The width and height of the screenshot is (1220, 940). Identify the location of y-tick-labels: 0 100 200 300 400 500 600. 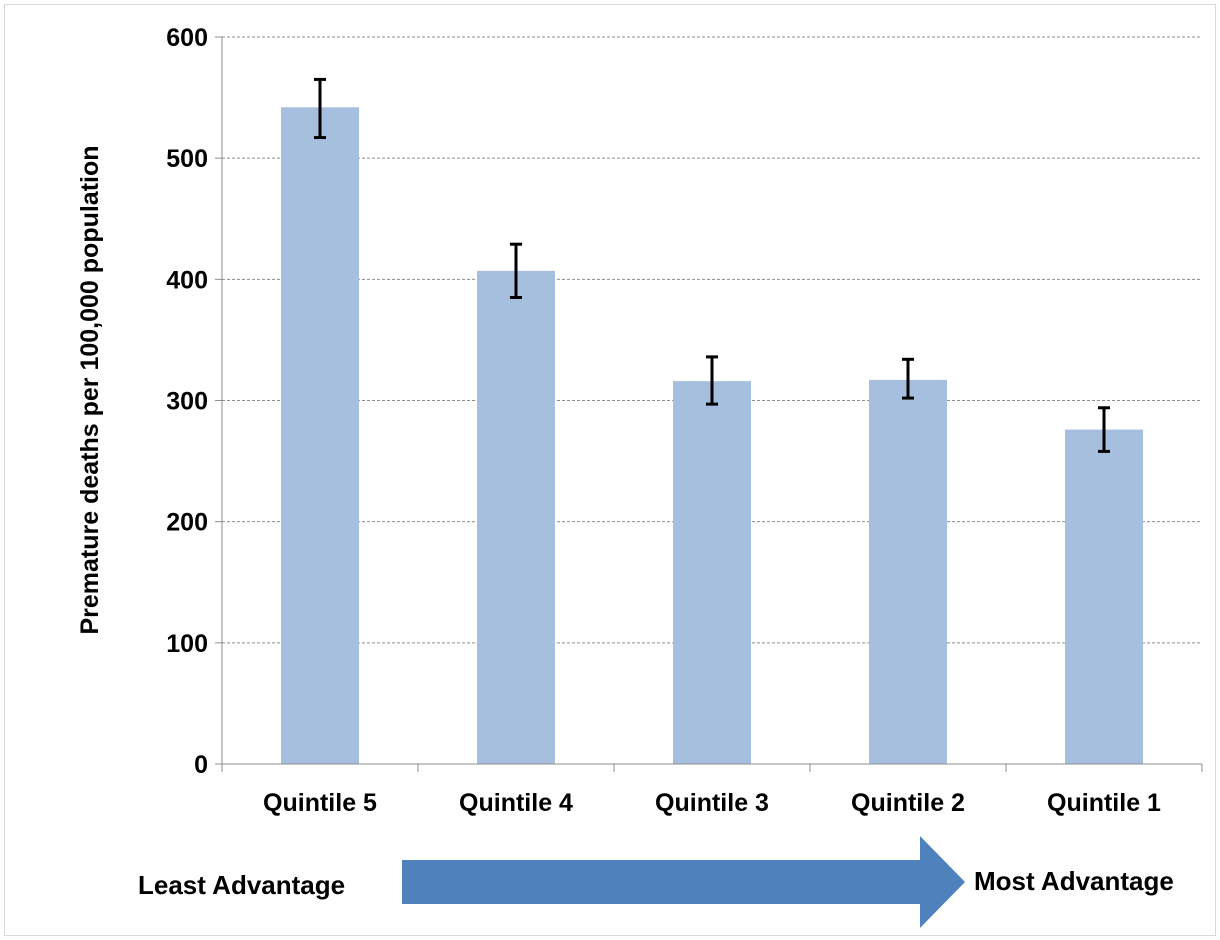
(194, 401).